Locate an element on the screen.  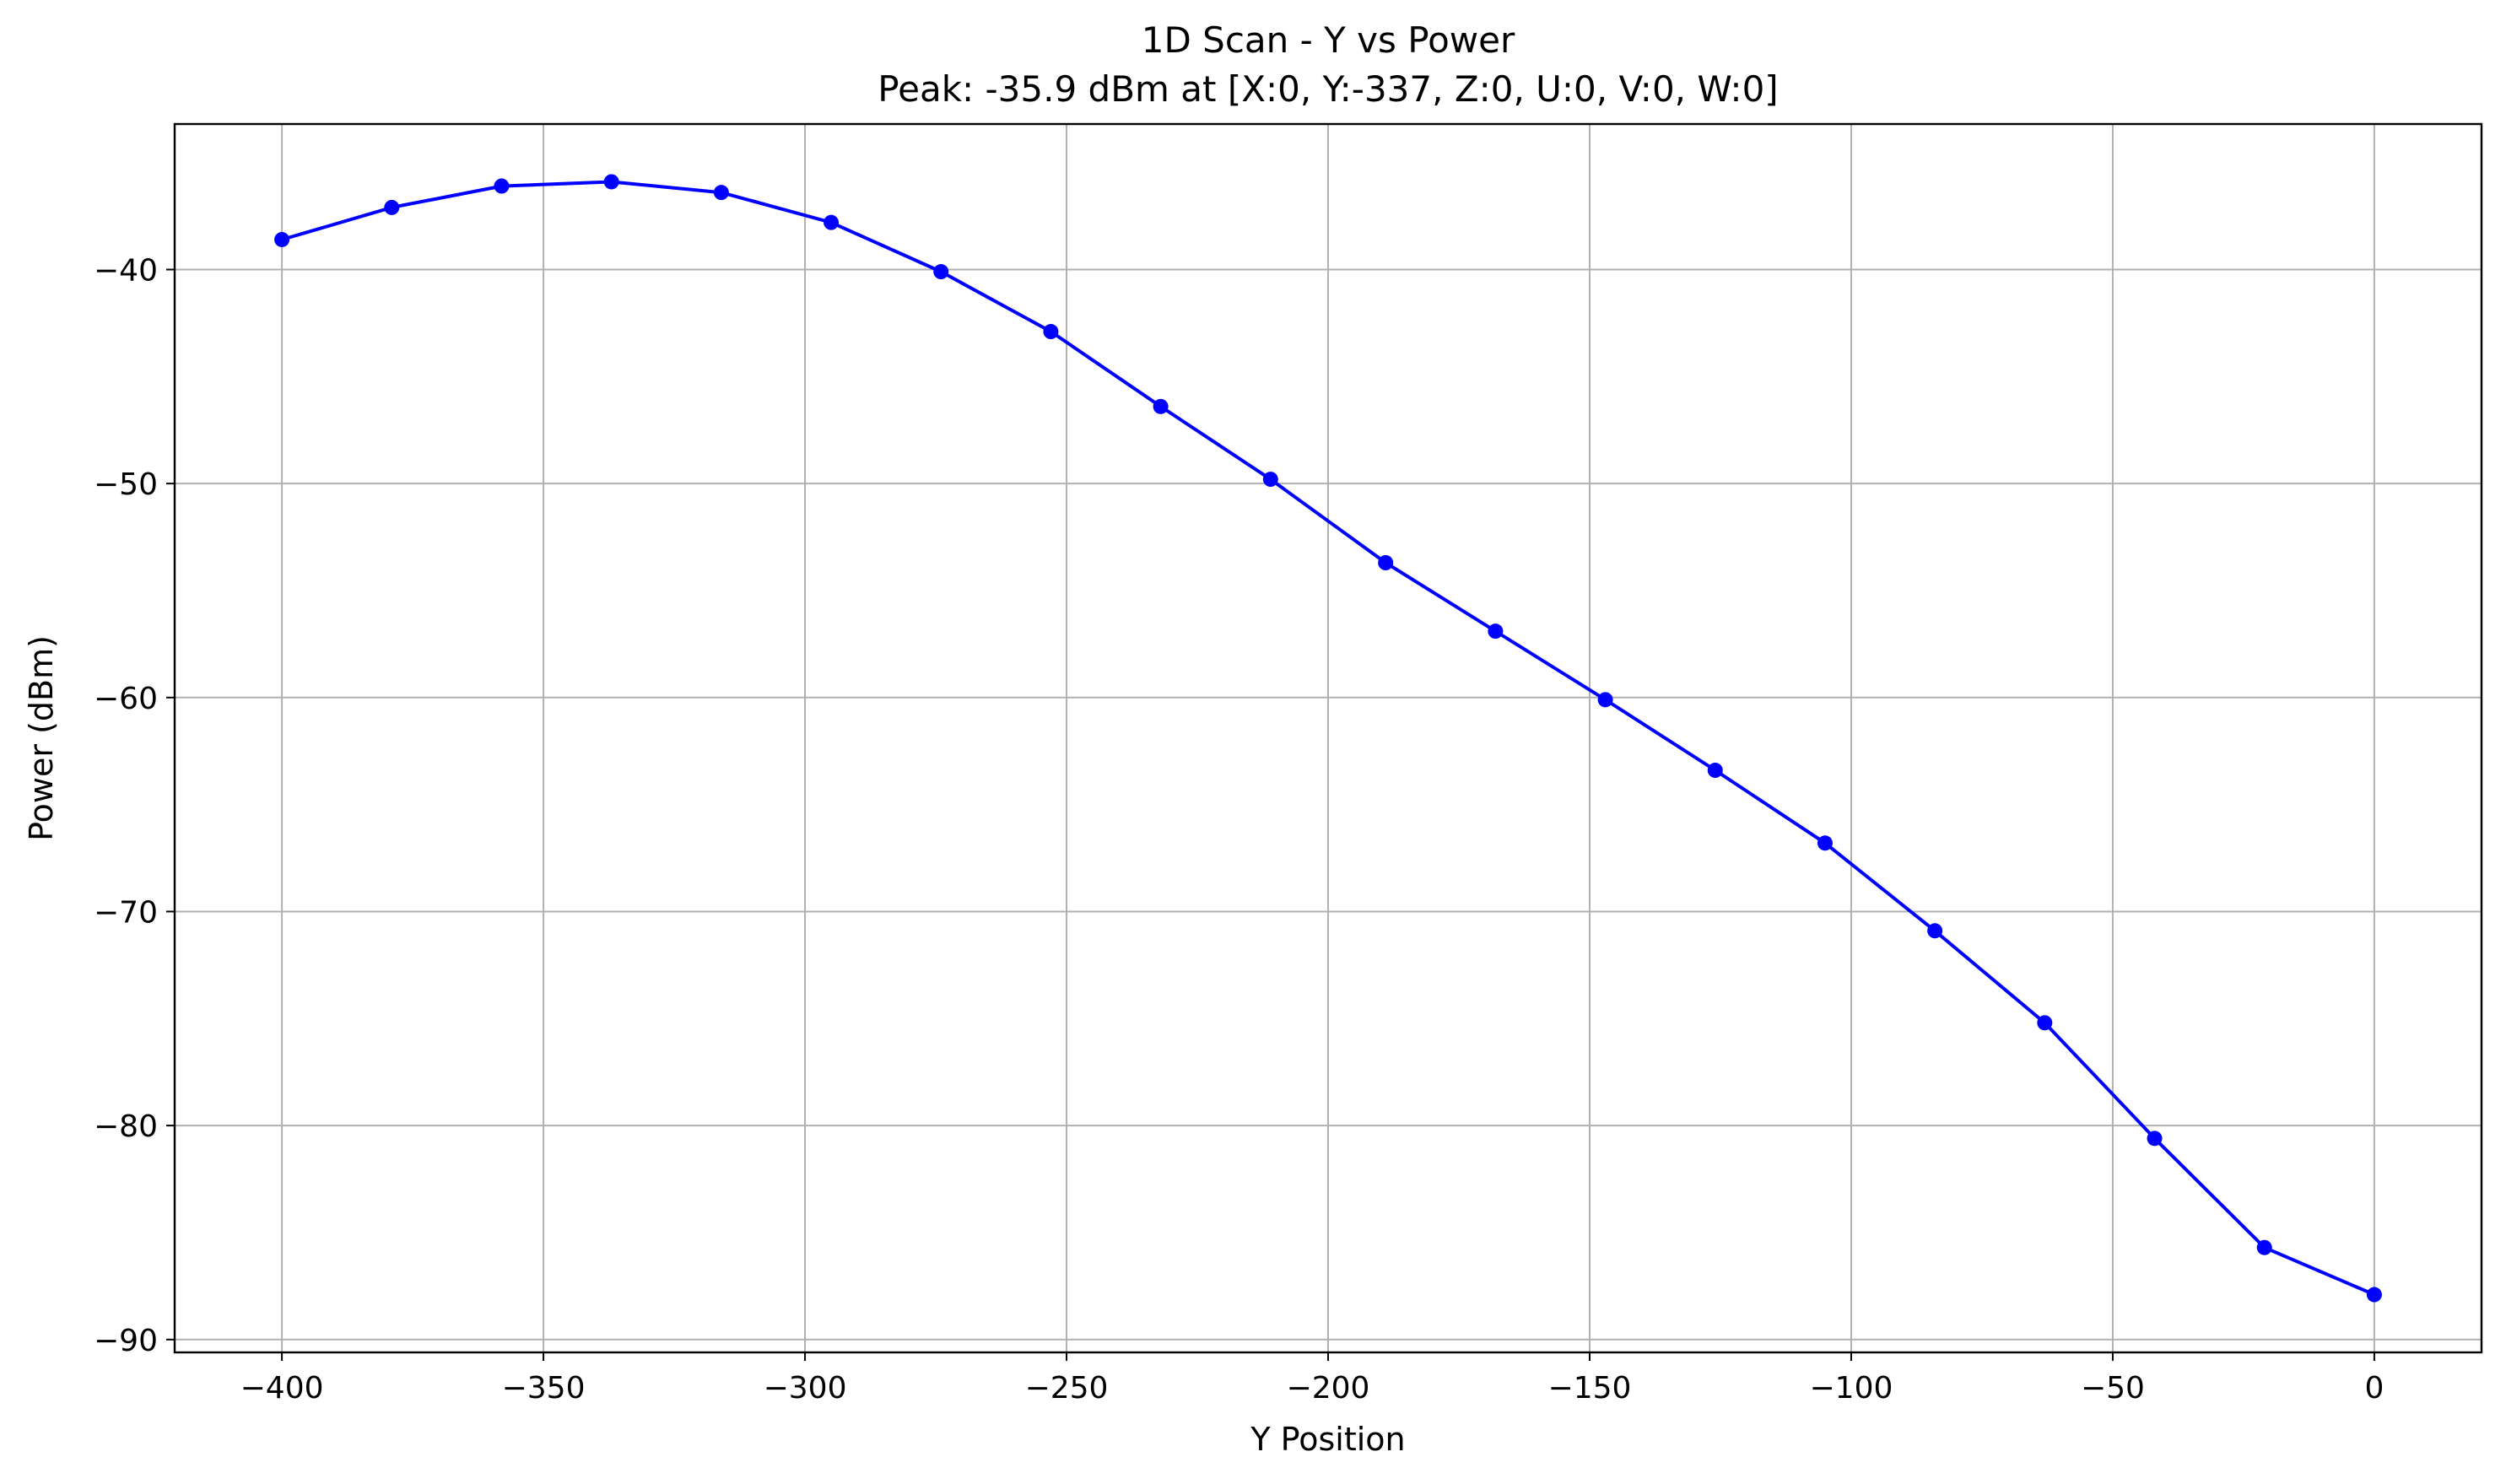
y-tick-label: −50 is located at coordinates (126, 485).